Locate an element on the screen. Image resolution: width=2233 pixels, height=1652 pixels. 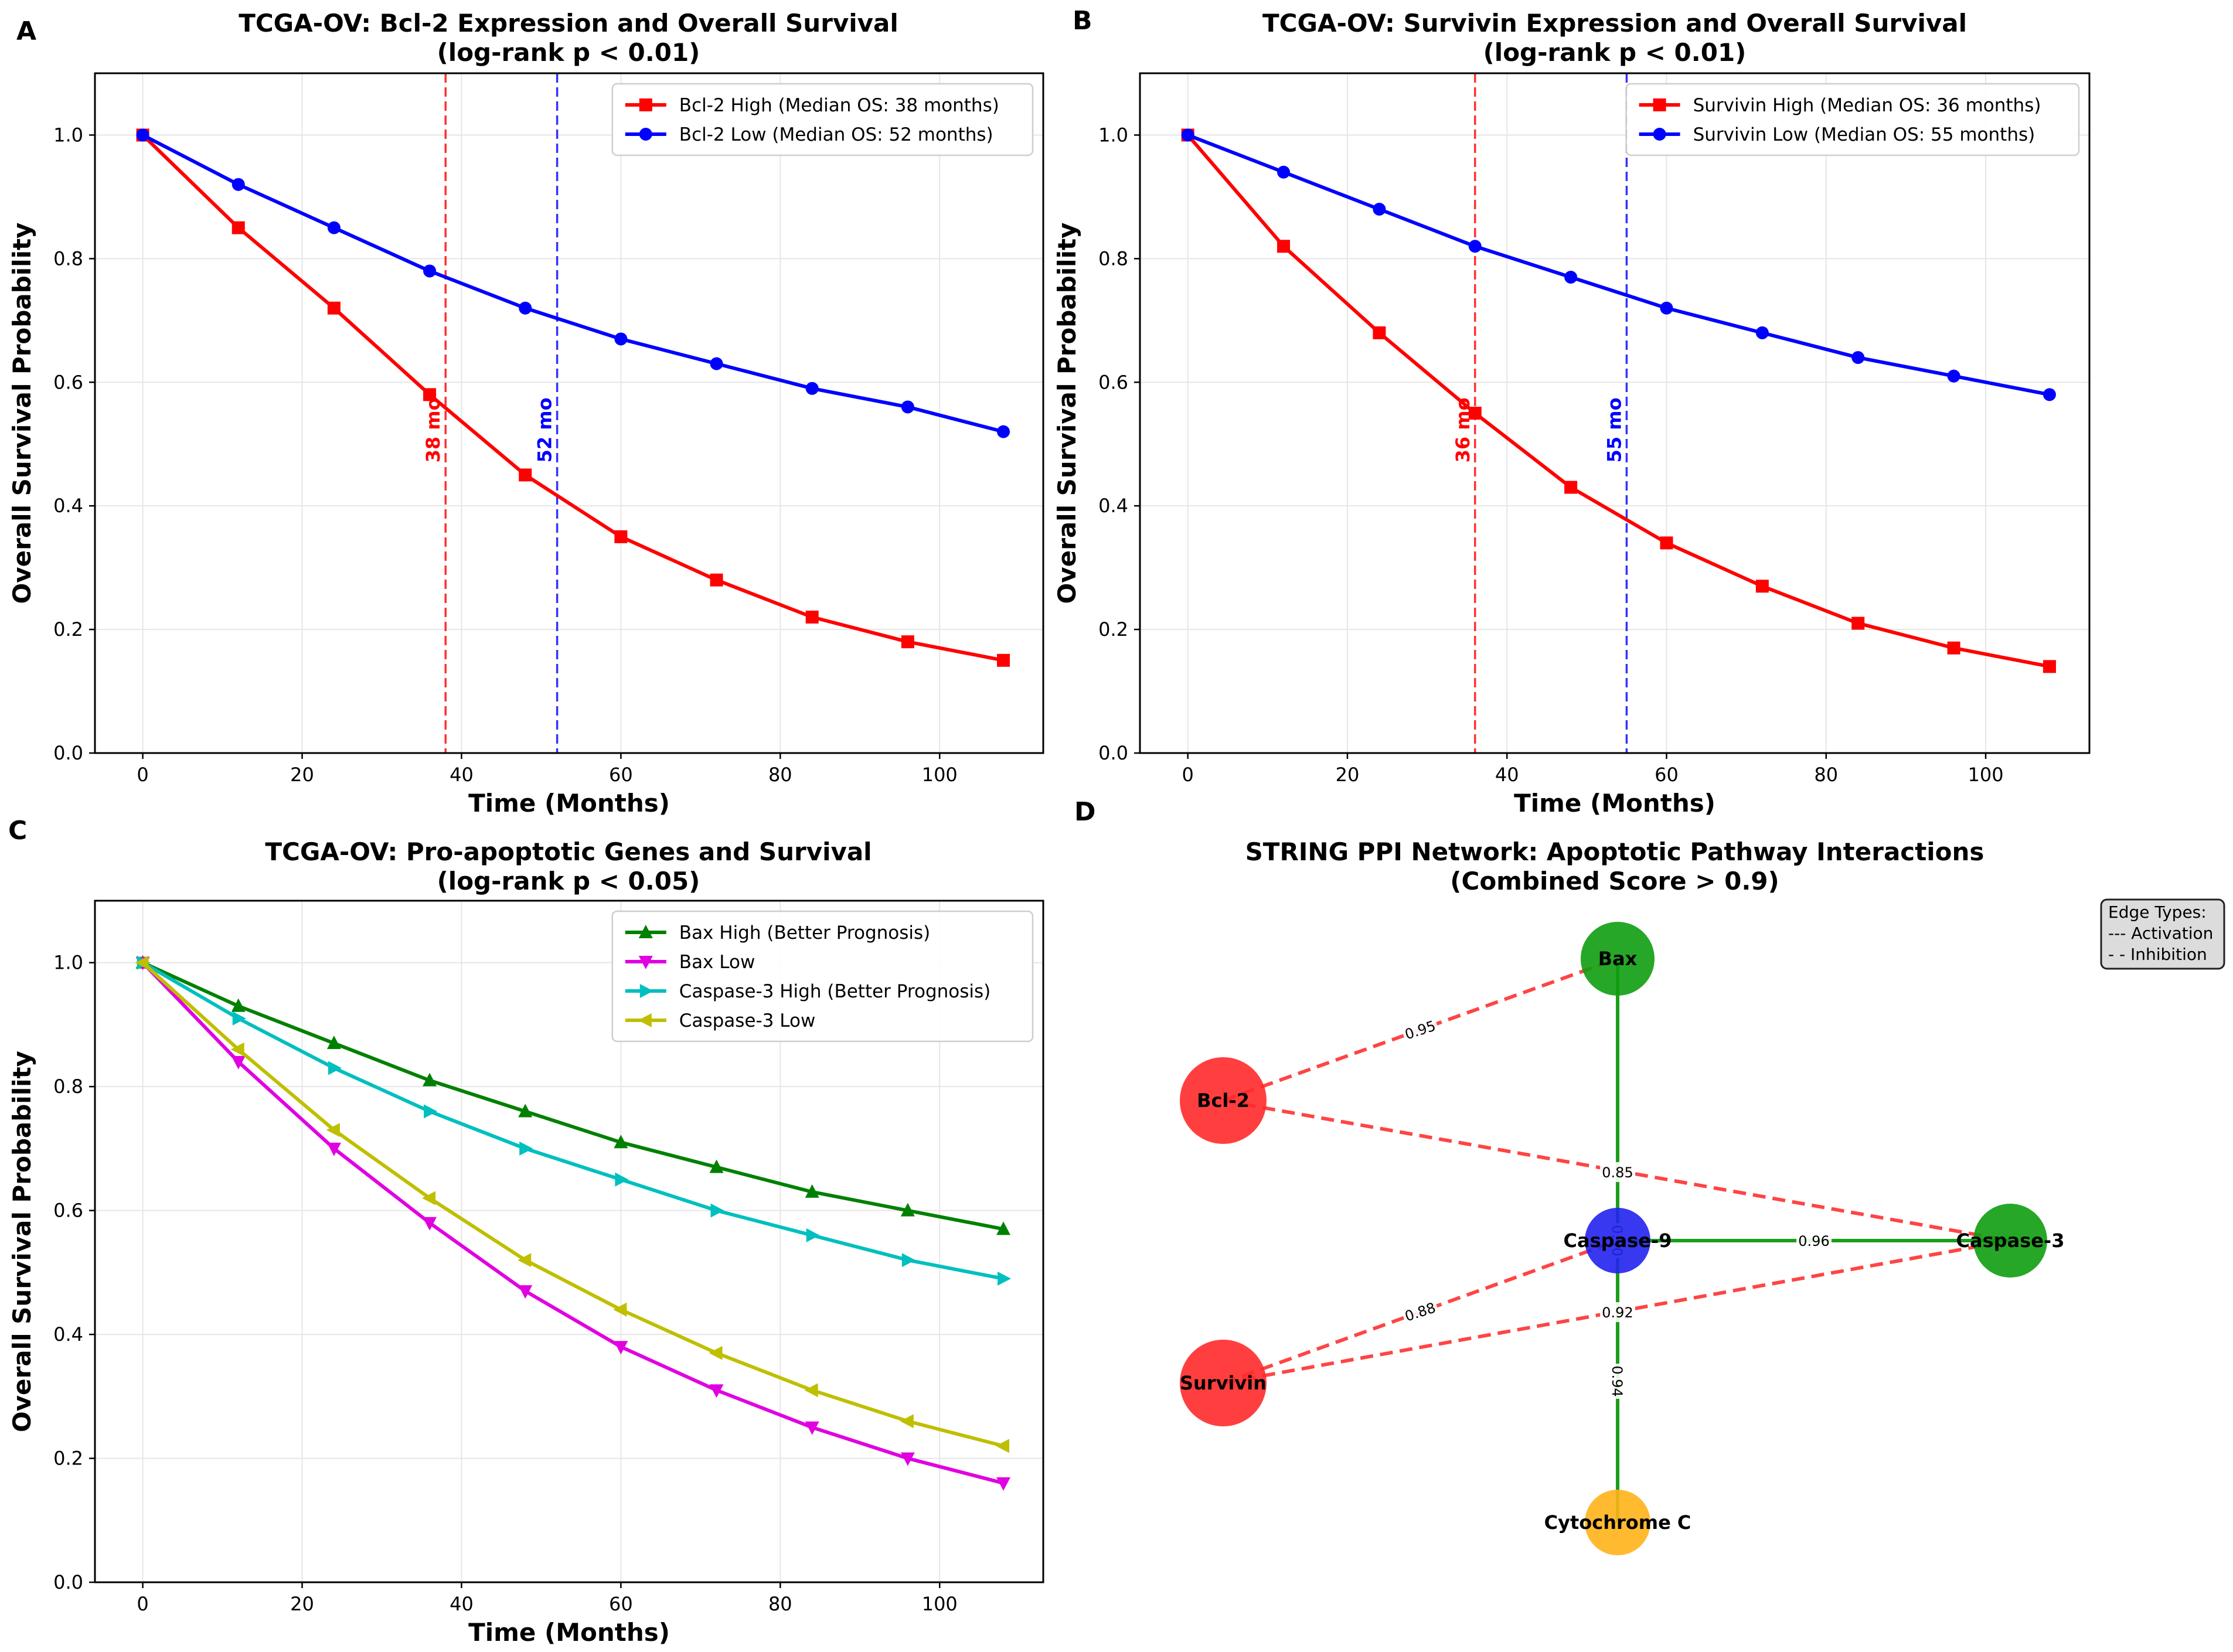
legend-entry-label: Bax Low is located at coordinates (717, 962).